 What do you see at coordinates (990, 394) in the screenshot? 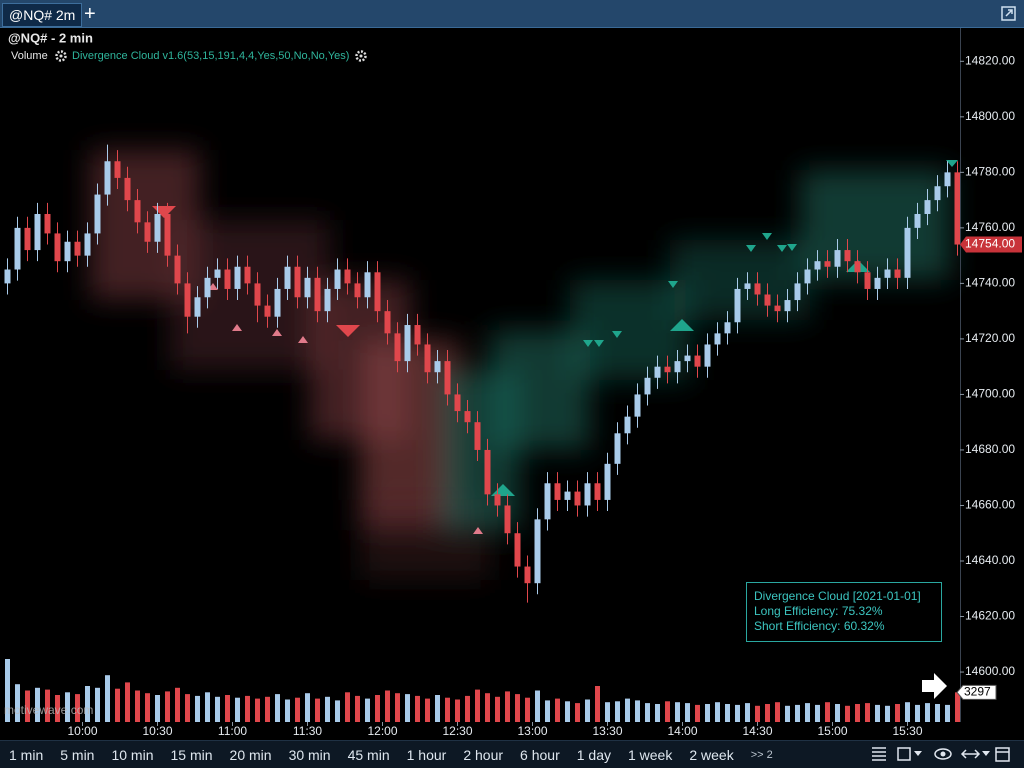
I see `y-tick-label: 14700.00` at bounding box center [990, 394].